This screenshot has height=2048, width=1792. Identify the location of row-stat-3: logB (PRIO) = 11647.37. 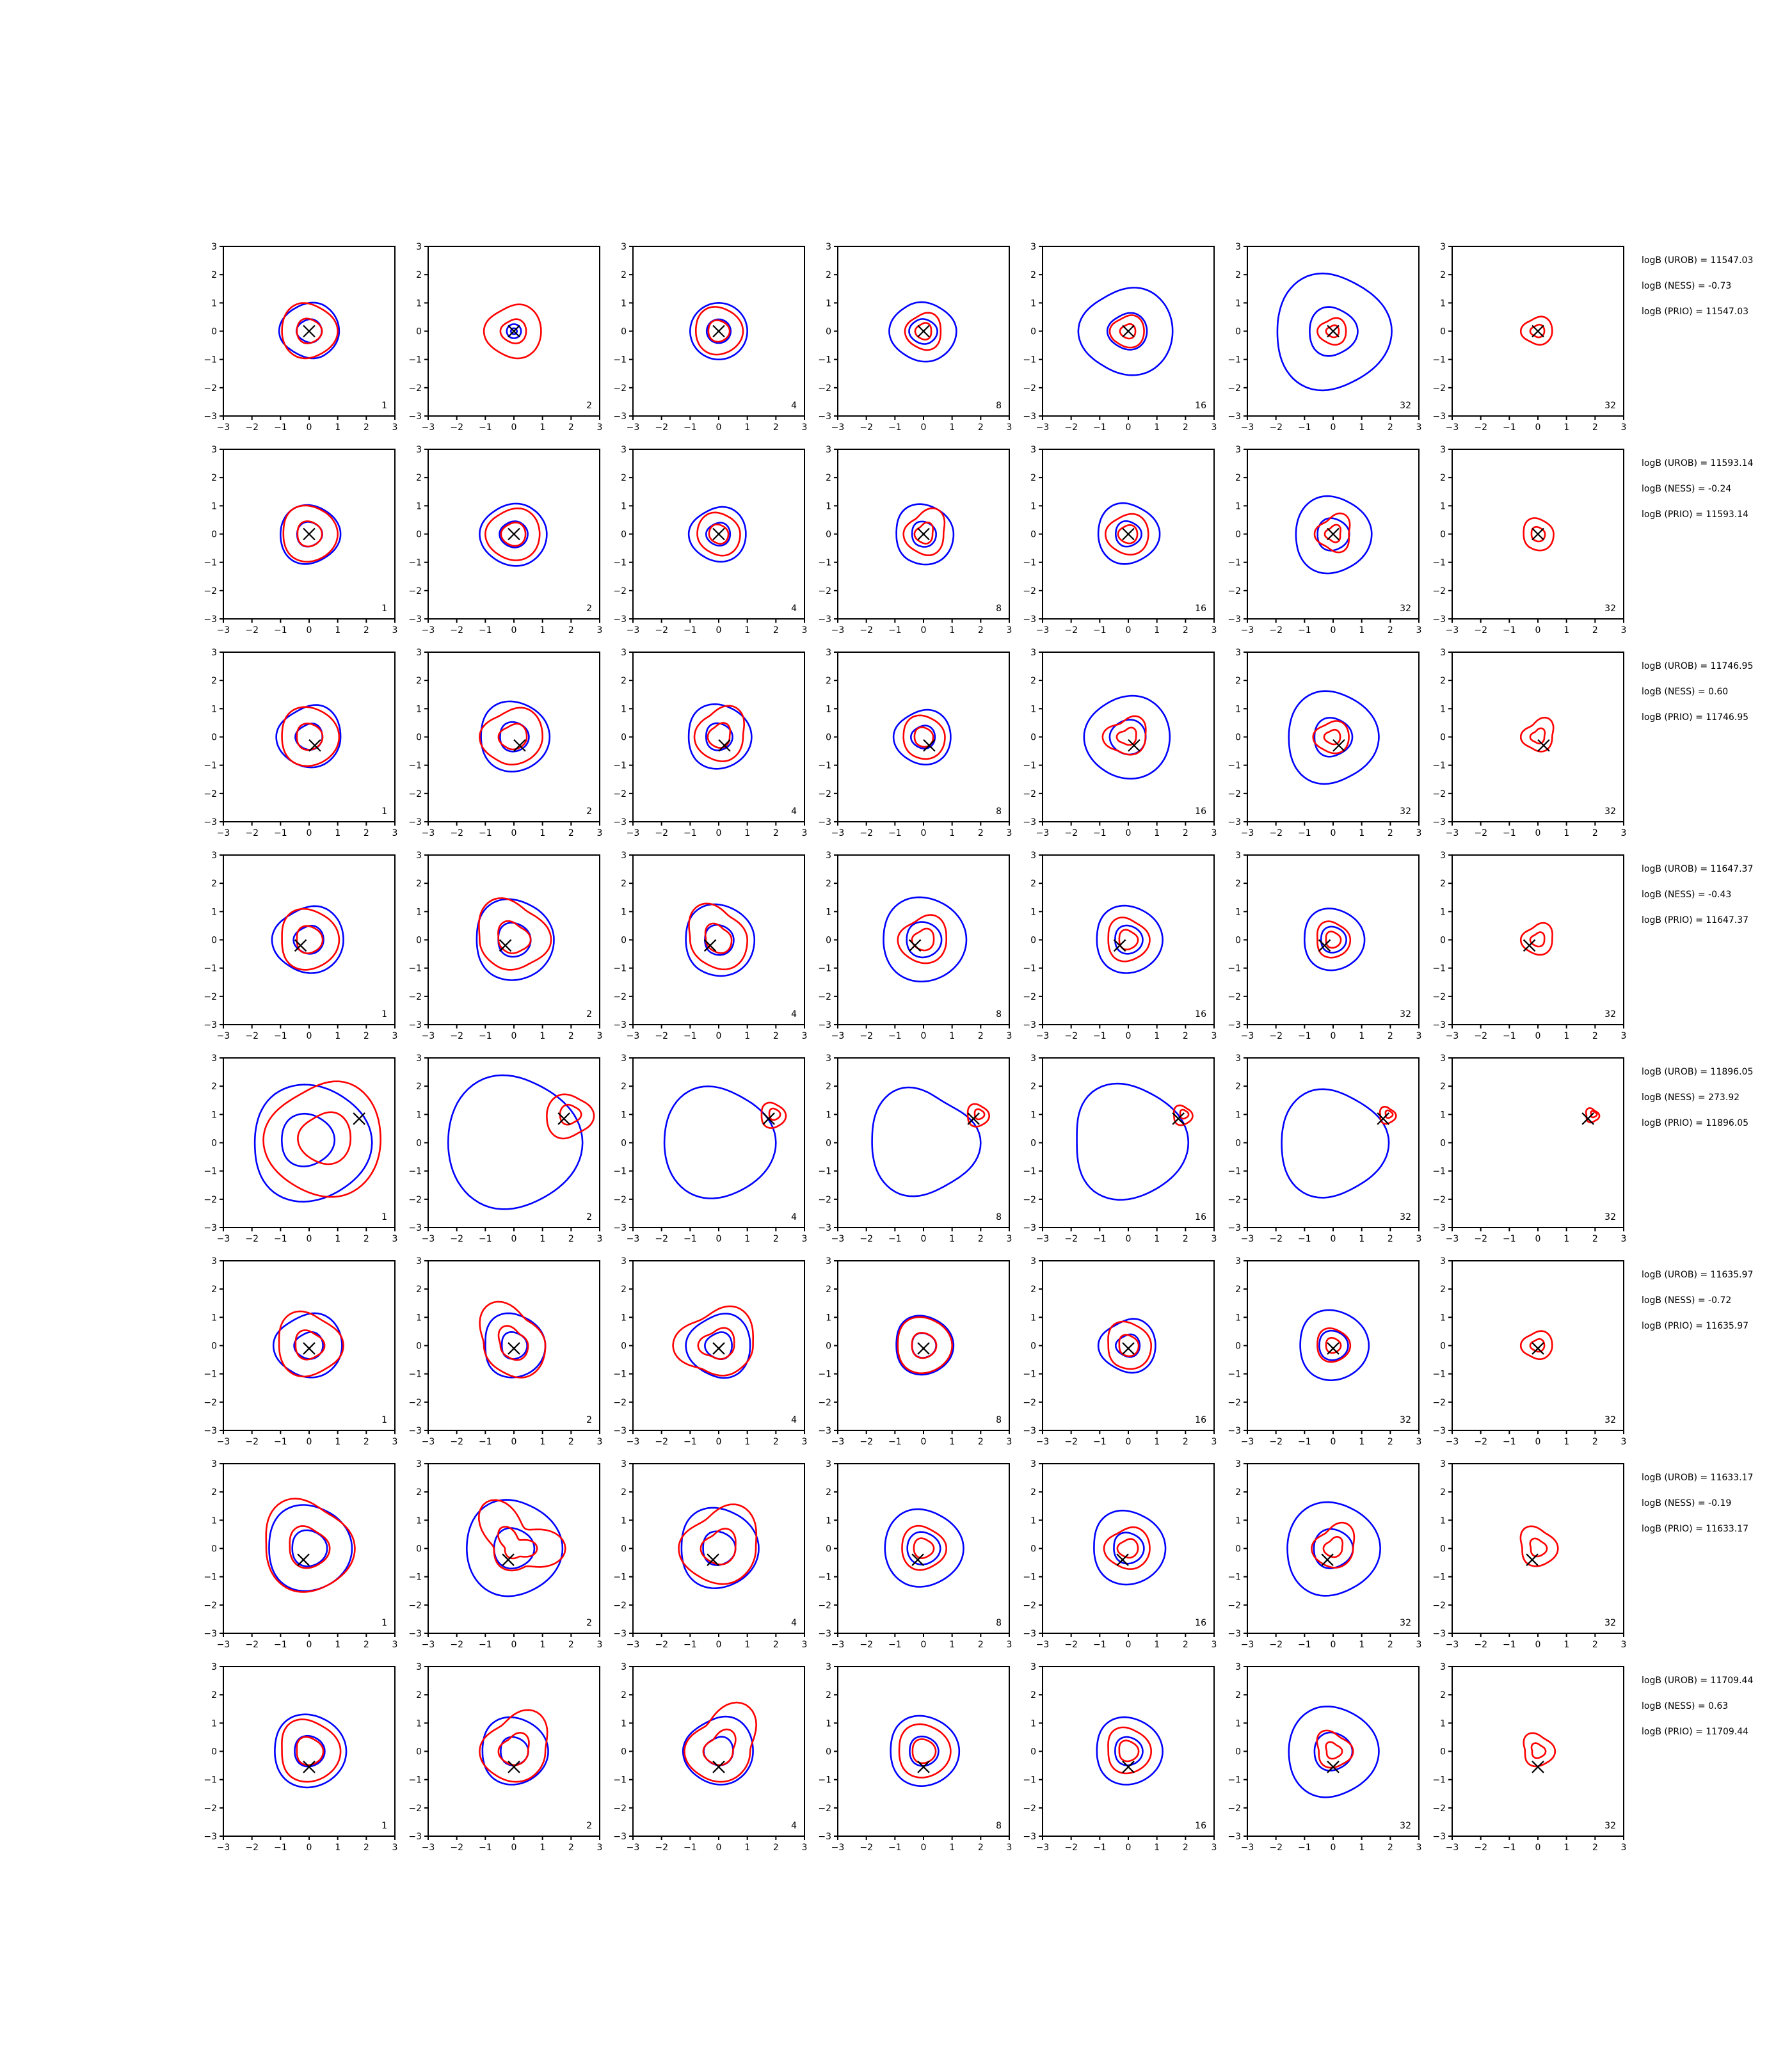
(1695, 920).